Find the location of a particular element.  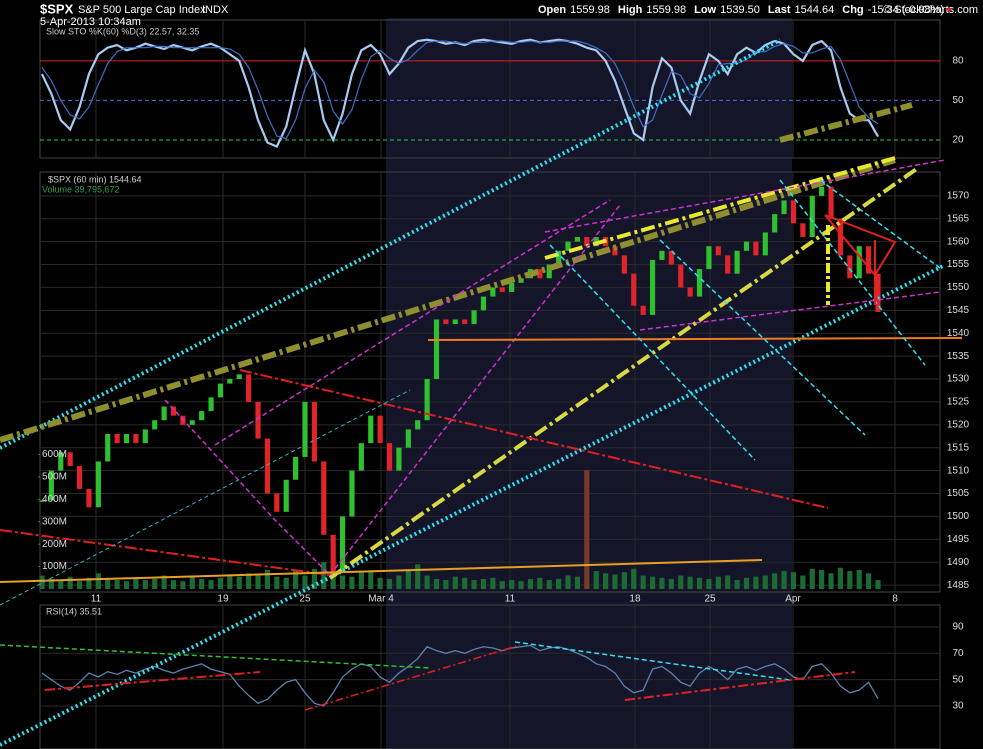

y-tick-label: 1545 is located at coordinates (958, 310).